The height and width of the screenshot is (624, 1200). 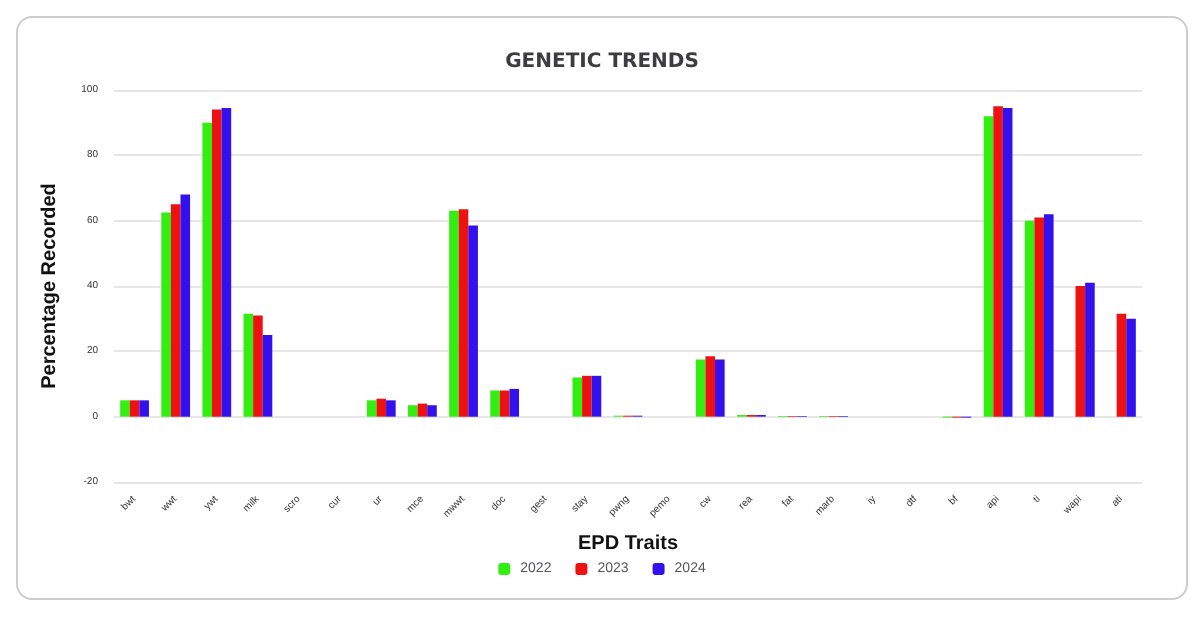 What do you see at coordinates (628, 543) in the screenshot?
I see `x-axis-title: EPD Traits` at bounding box center [628, 543].